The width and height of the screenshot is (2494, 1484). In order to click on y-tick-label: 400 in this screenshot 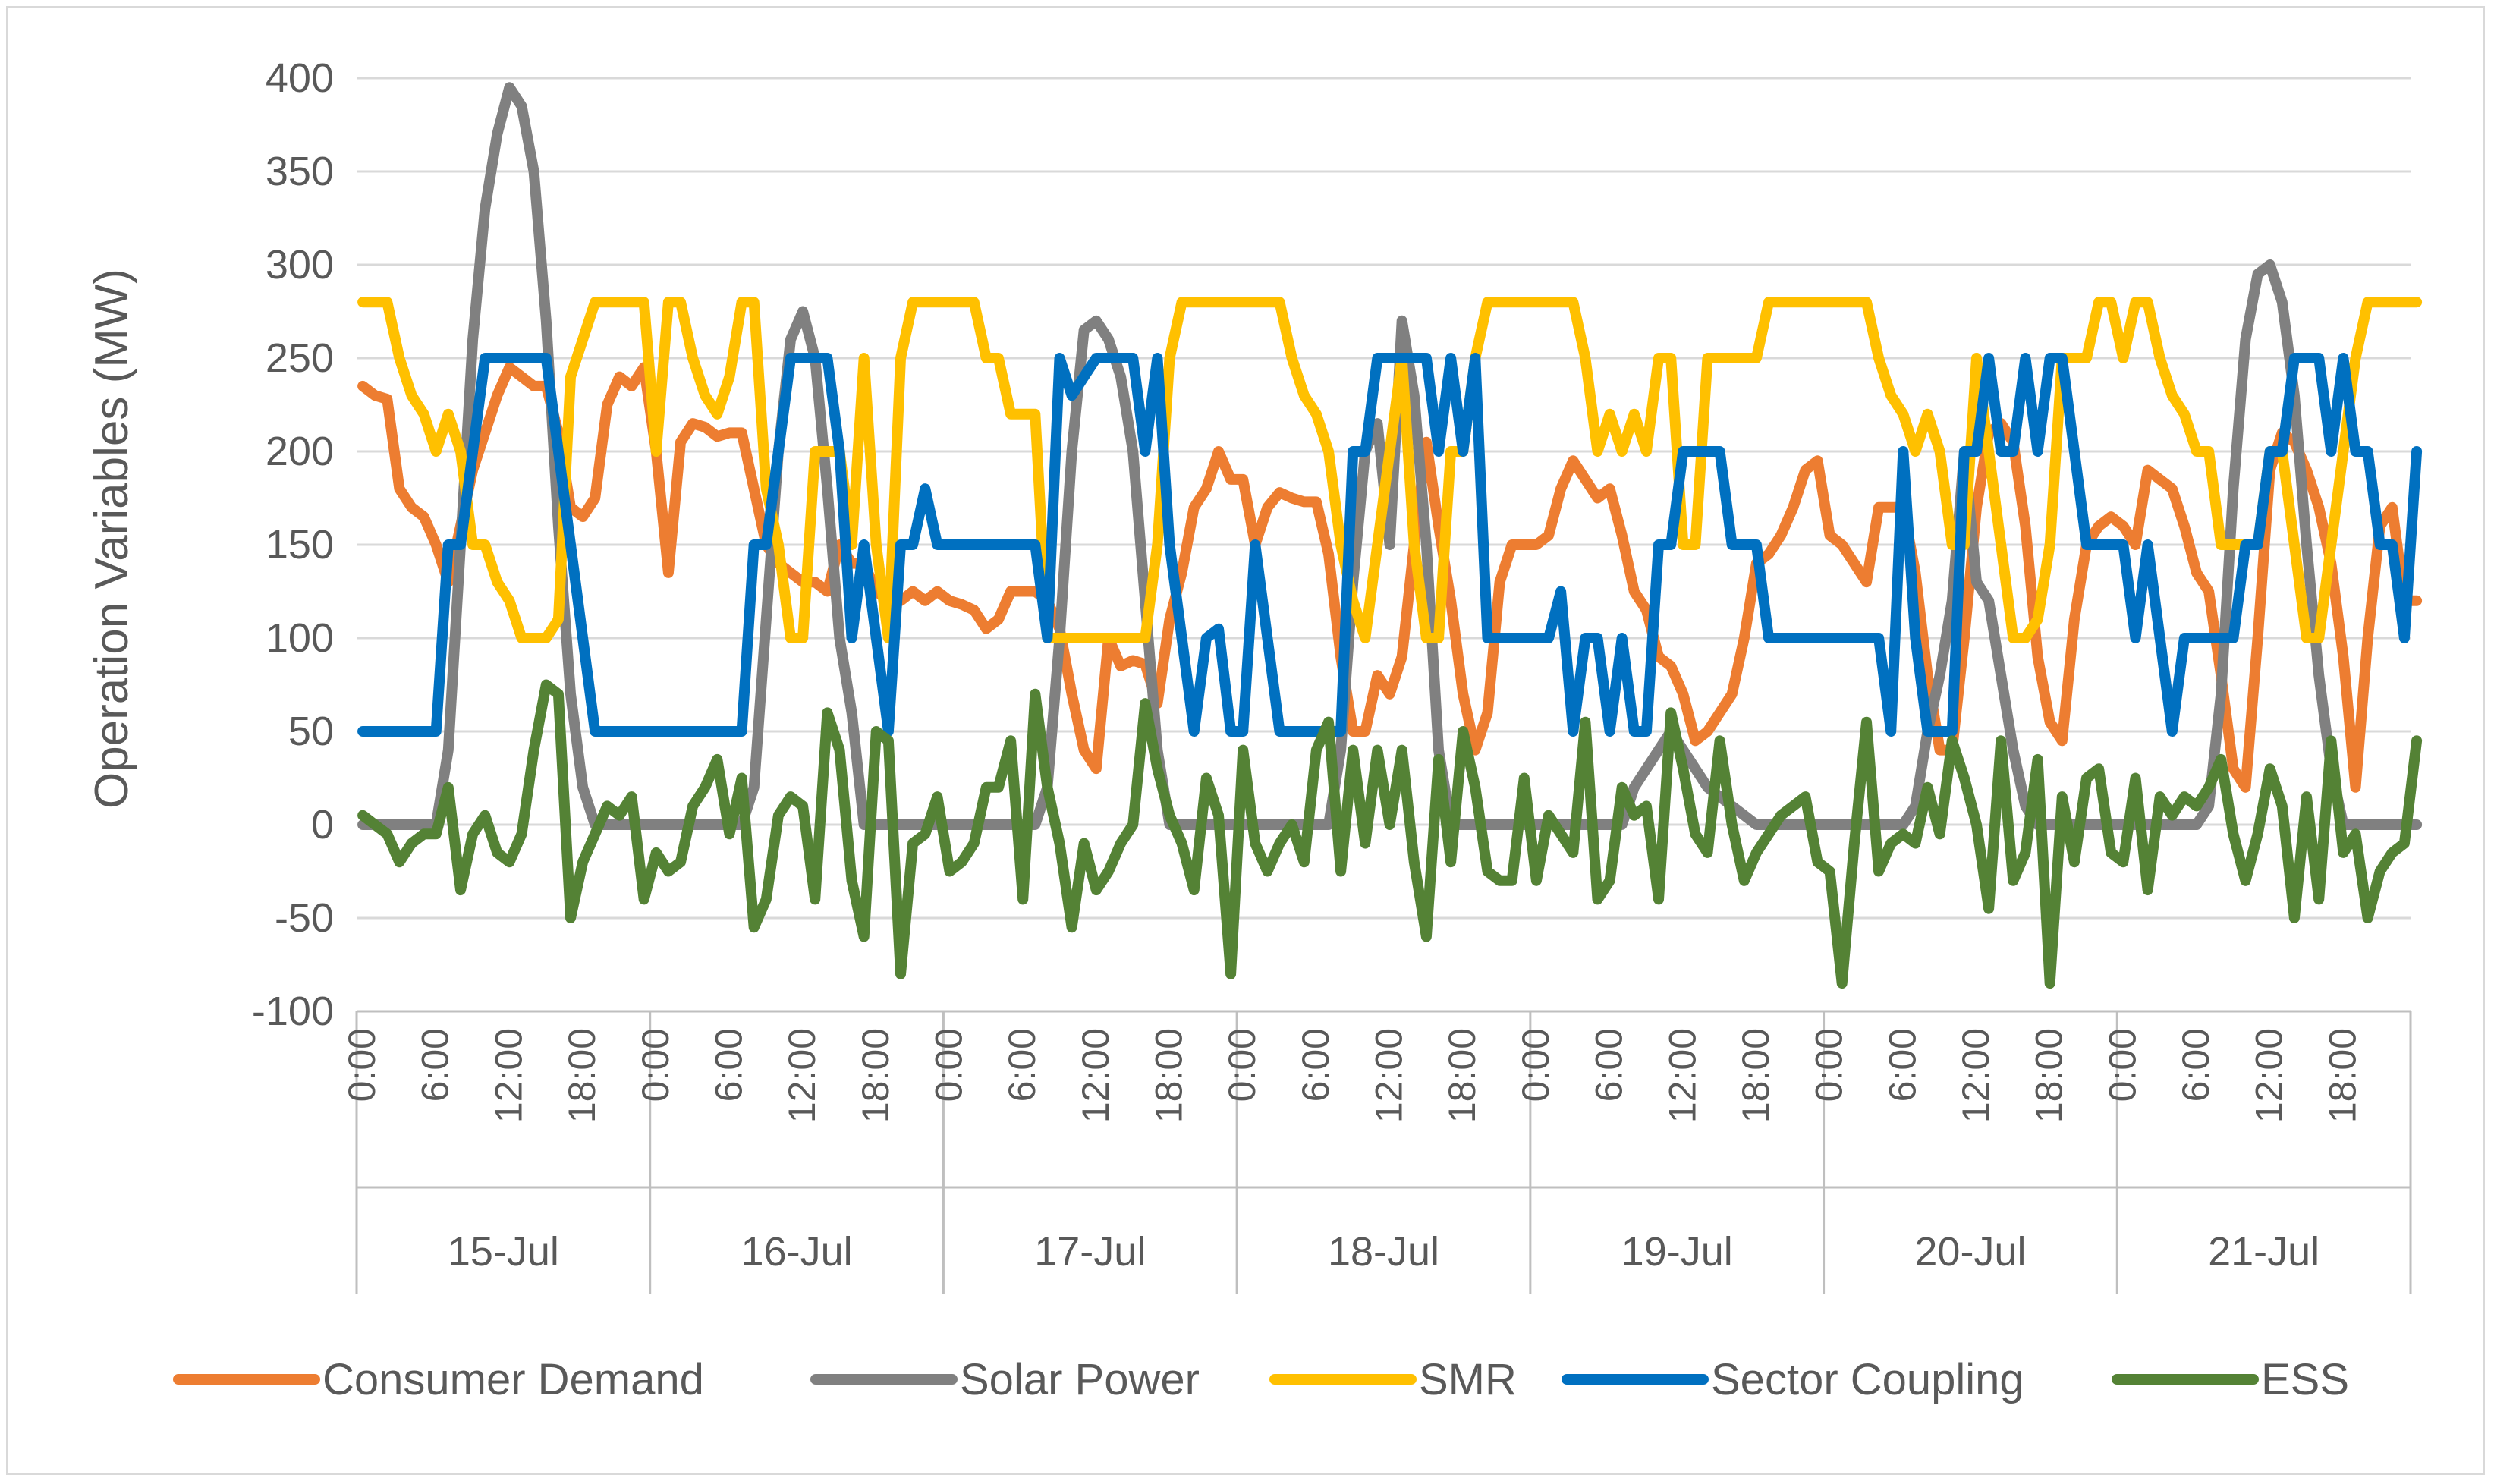, I will do `click(300, 78)`.